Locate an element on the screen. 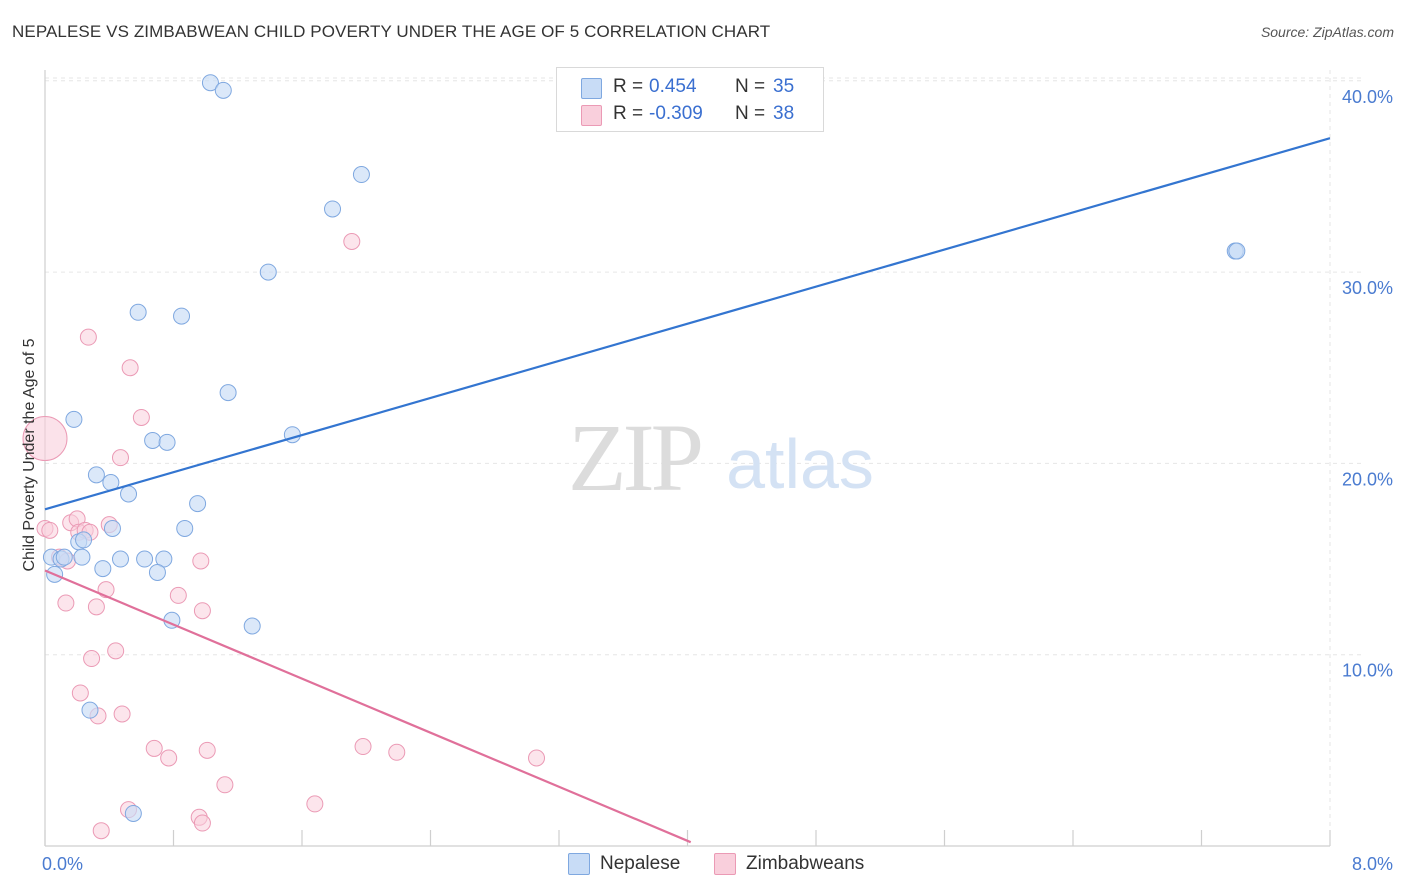 Image resolution: width=1406 pixels, height=892 pixels. chart-source: Source: ZipAtlas.com is located at coordinates (1327, 32).